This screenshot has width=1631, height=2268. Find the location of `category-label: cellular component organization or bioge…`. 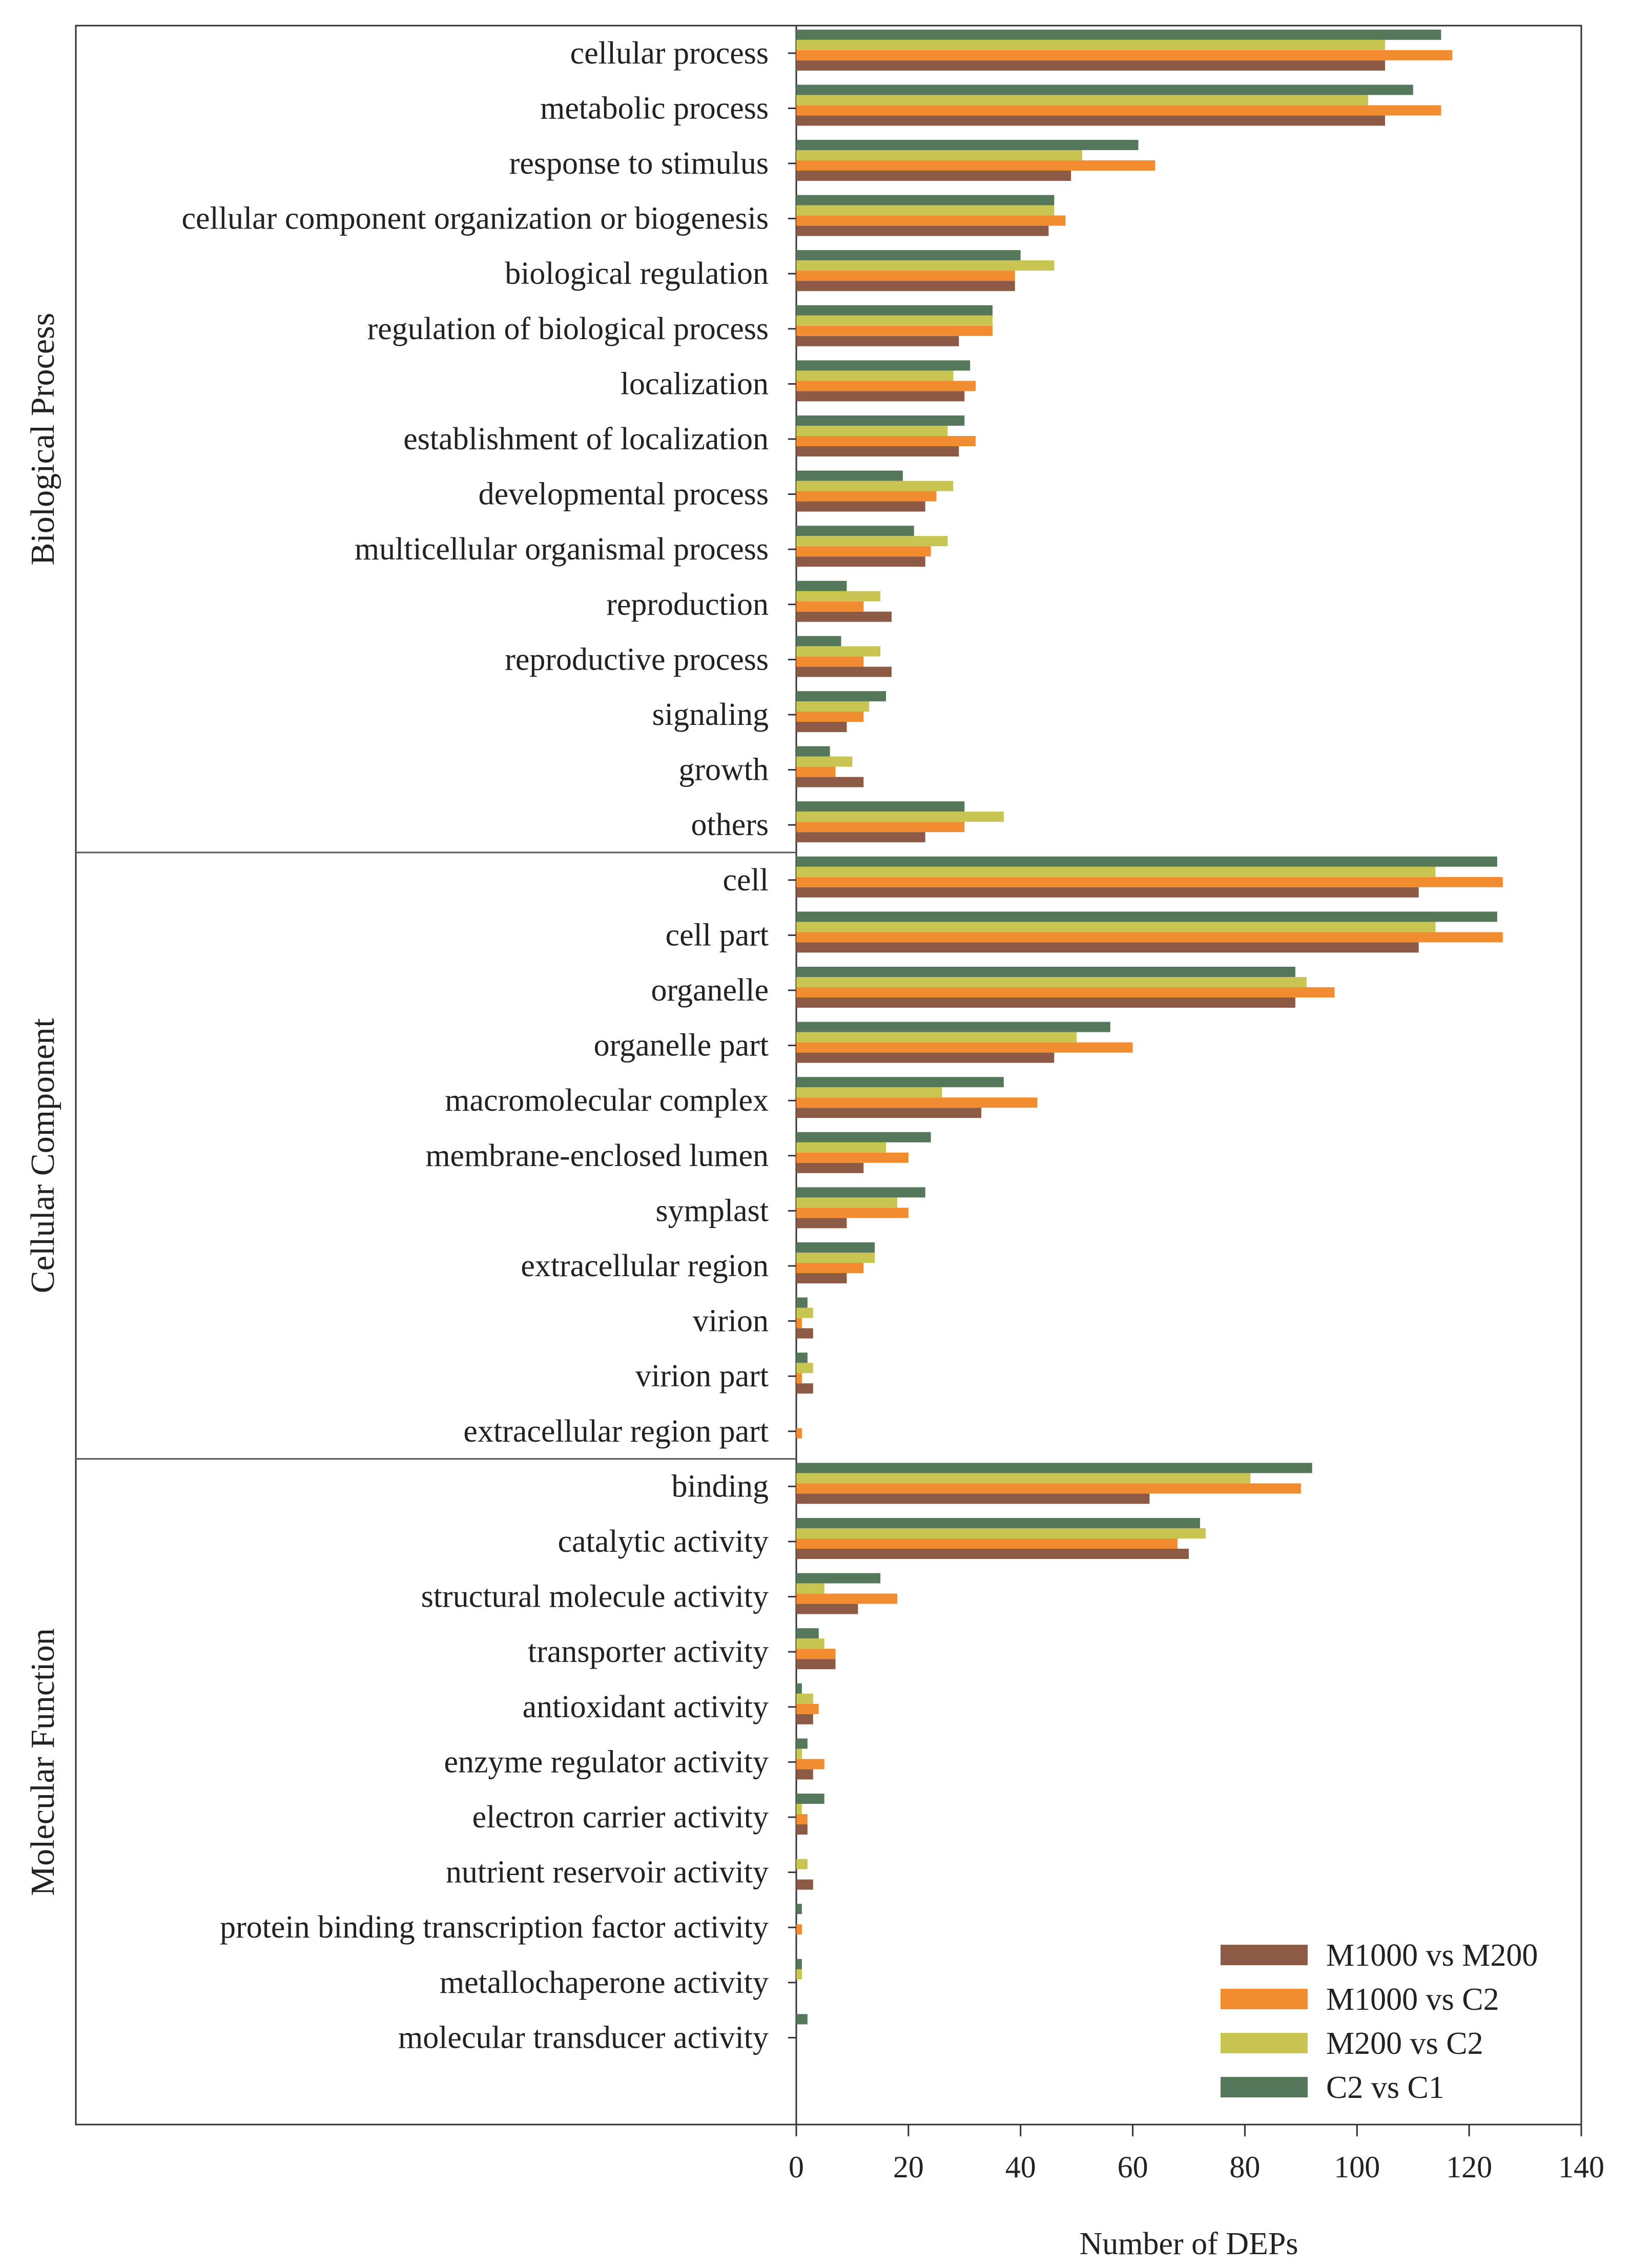

category-label: cellular component organization or bioge… is located at coordinates (475, 218).